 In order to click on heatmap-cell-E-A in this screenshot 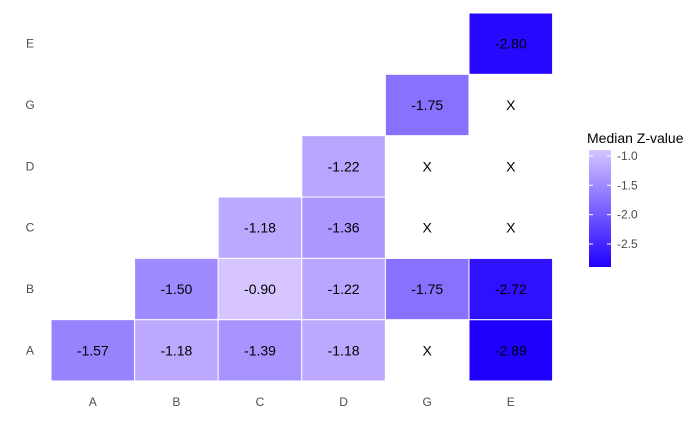, I will do `click(511, 350)`.